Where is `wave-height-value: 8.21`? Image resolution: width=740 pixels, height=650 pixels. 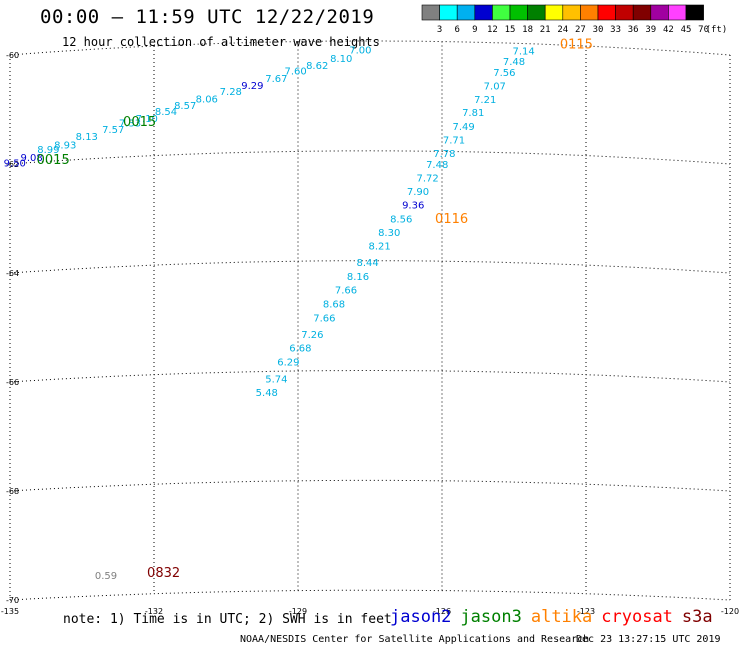
wave-height-value: 8.21 is located at coordinates (379, 247).